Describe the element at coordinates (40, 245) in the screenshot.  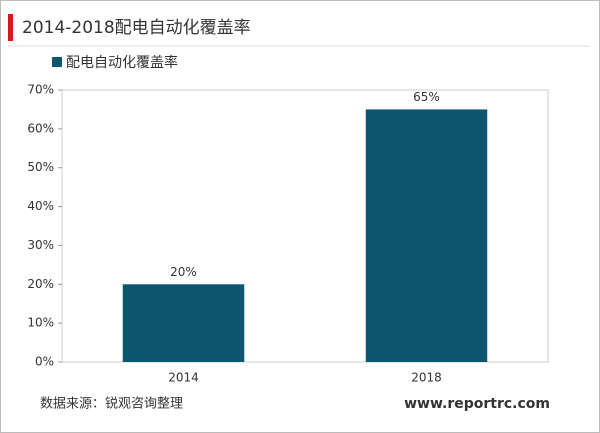
I see `y-tick-label: 30%` at that location.